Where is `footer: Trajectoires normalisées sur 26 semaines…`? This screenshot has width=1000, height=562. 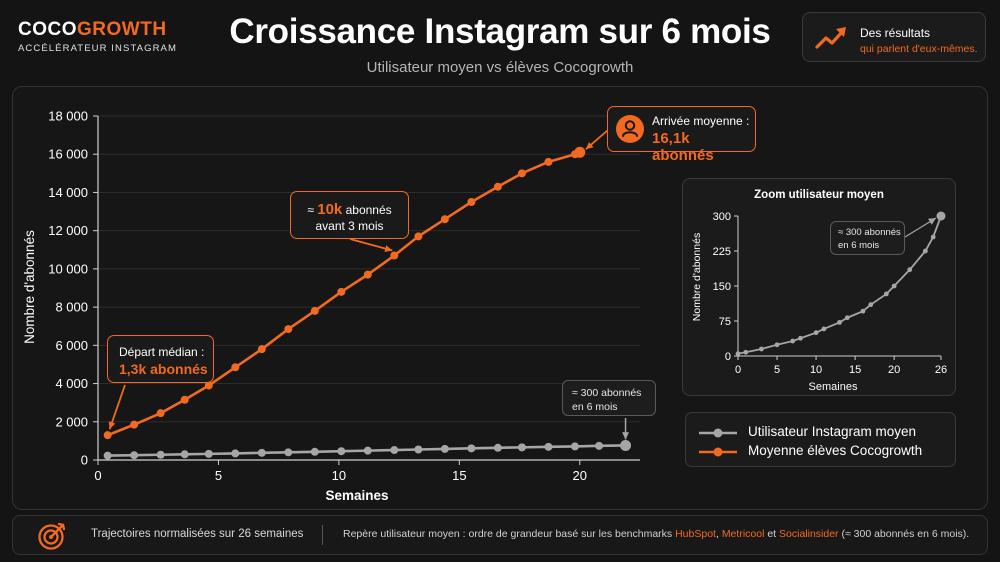 footer: Trajectoires normalisées sur 26 semaines… is located at coordinates (500, 535).